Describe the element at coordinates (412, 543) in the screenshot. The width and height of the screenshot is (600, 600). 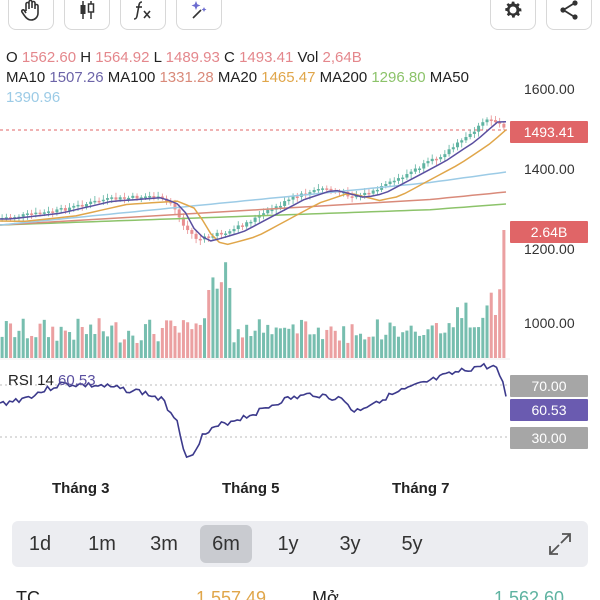
I see `range-5y-button: 5y` at that location.